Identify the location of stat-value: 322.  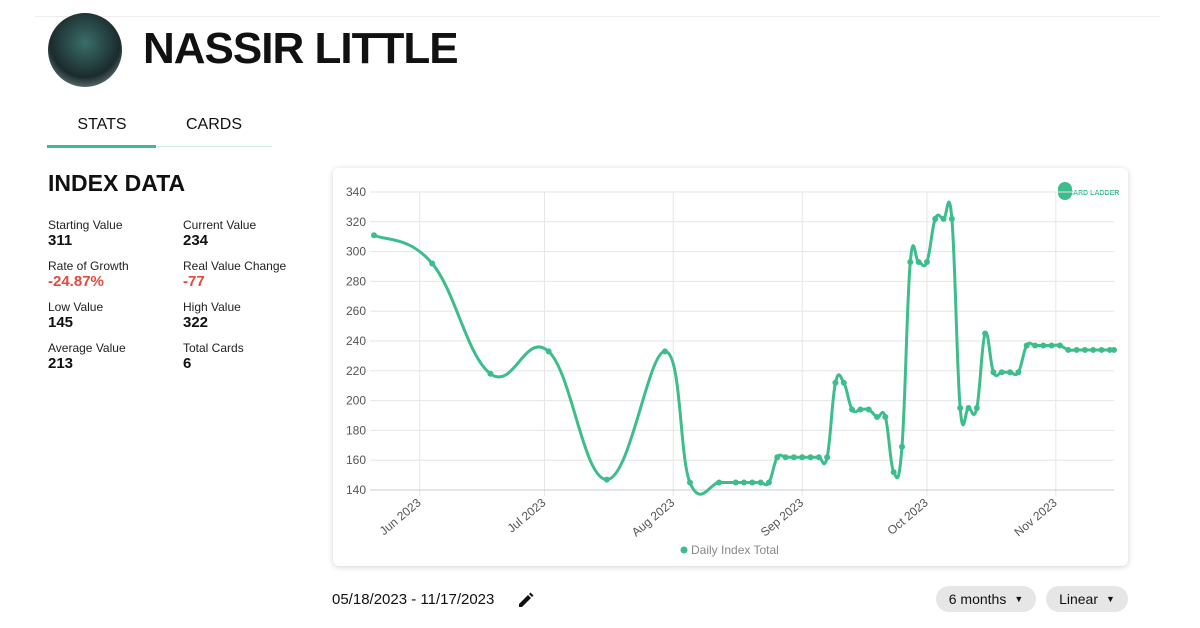
(196, 322).